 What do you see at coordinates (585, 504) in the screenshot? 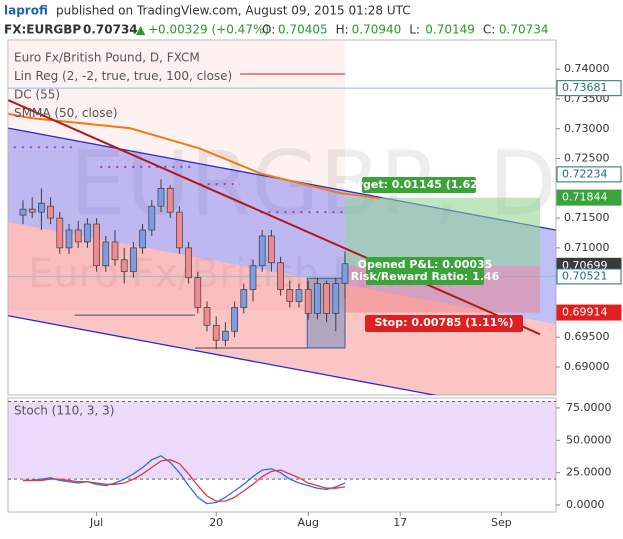
I see `y-tick-label: 0.0000` at bounding box center [585, 504].